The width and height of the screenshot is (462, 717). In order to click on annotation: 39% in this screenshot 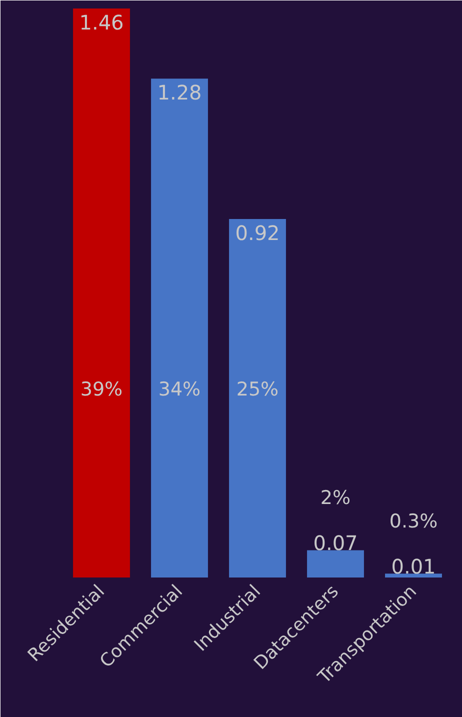, I will do `click(101, 389)`.